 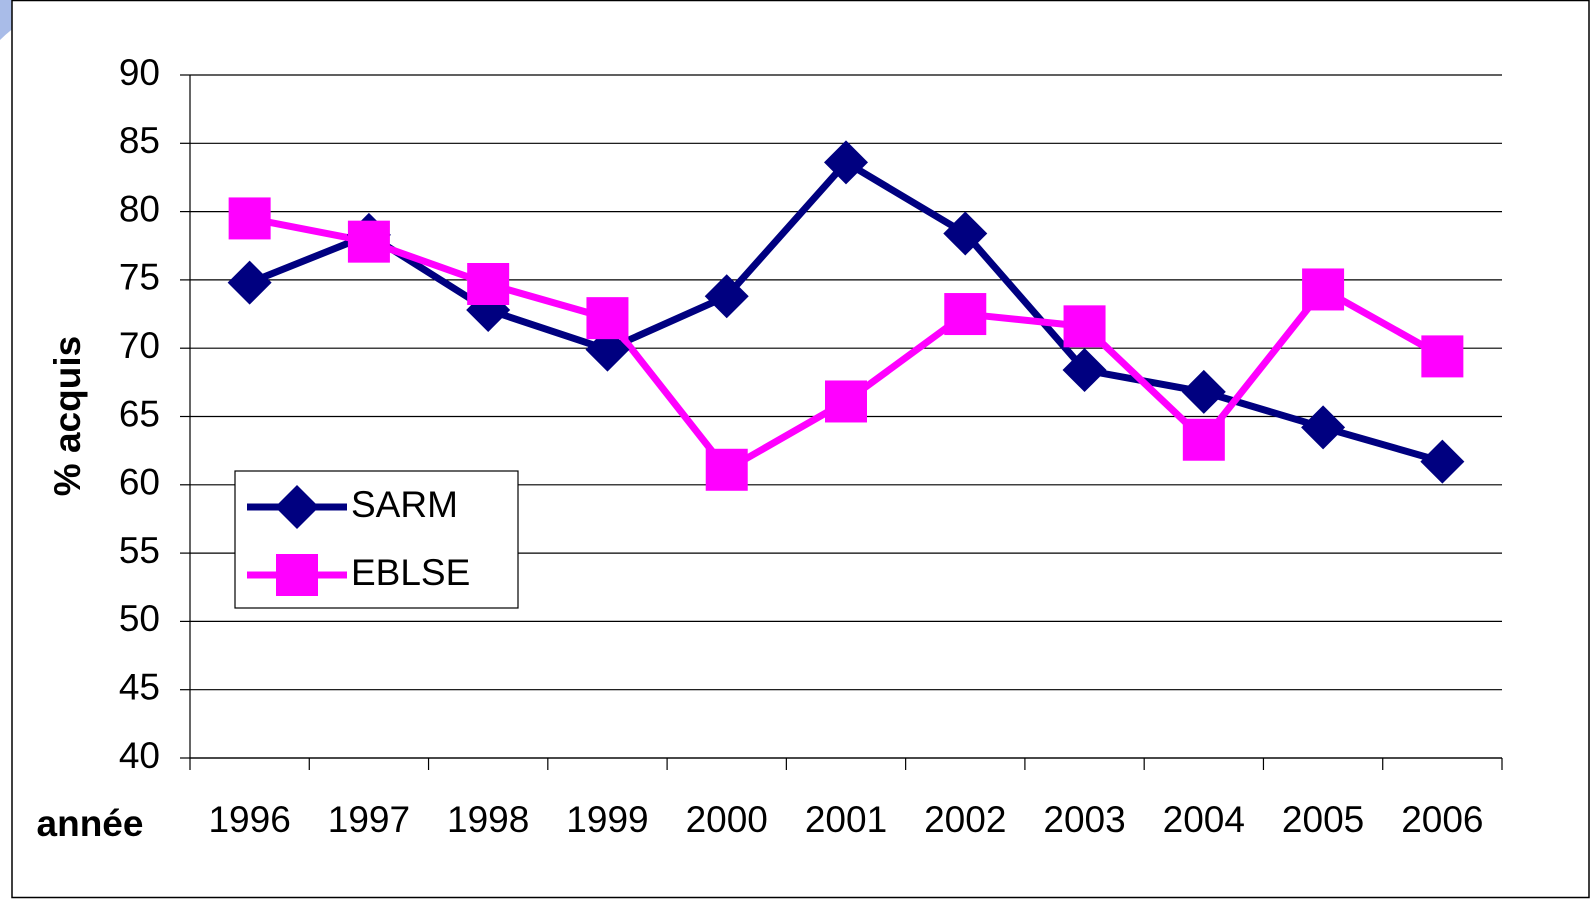 I want to click on y-tick-label: 70, so click(x=139, y=345).